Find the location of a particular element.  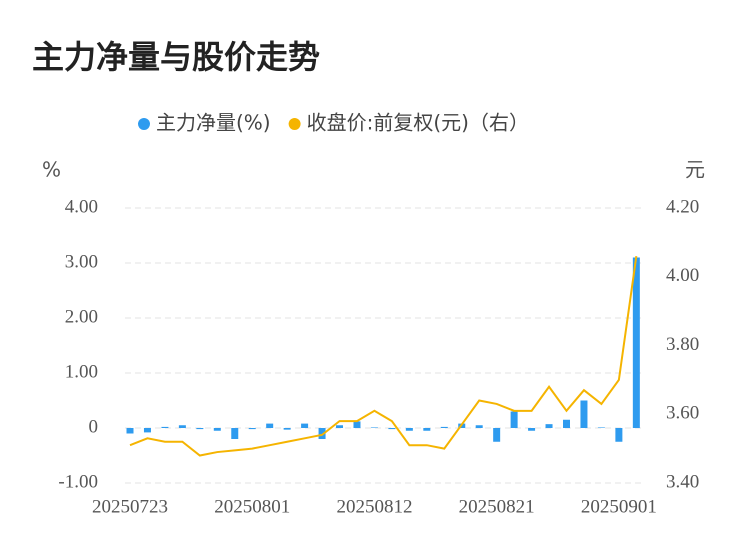

x-tick-label: 20250723 is located at coordinates (130, 506).